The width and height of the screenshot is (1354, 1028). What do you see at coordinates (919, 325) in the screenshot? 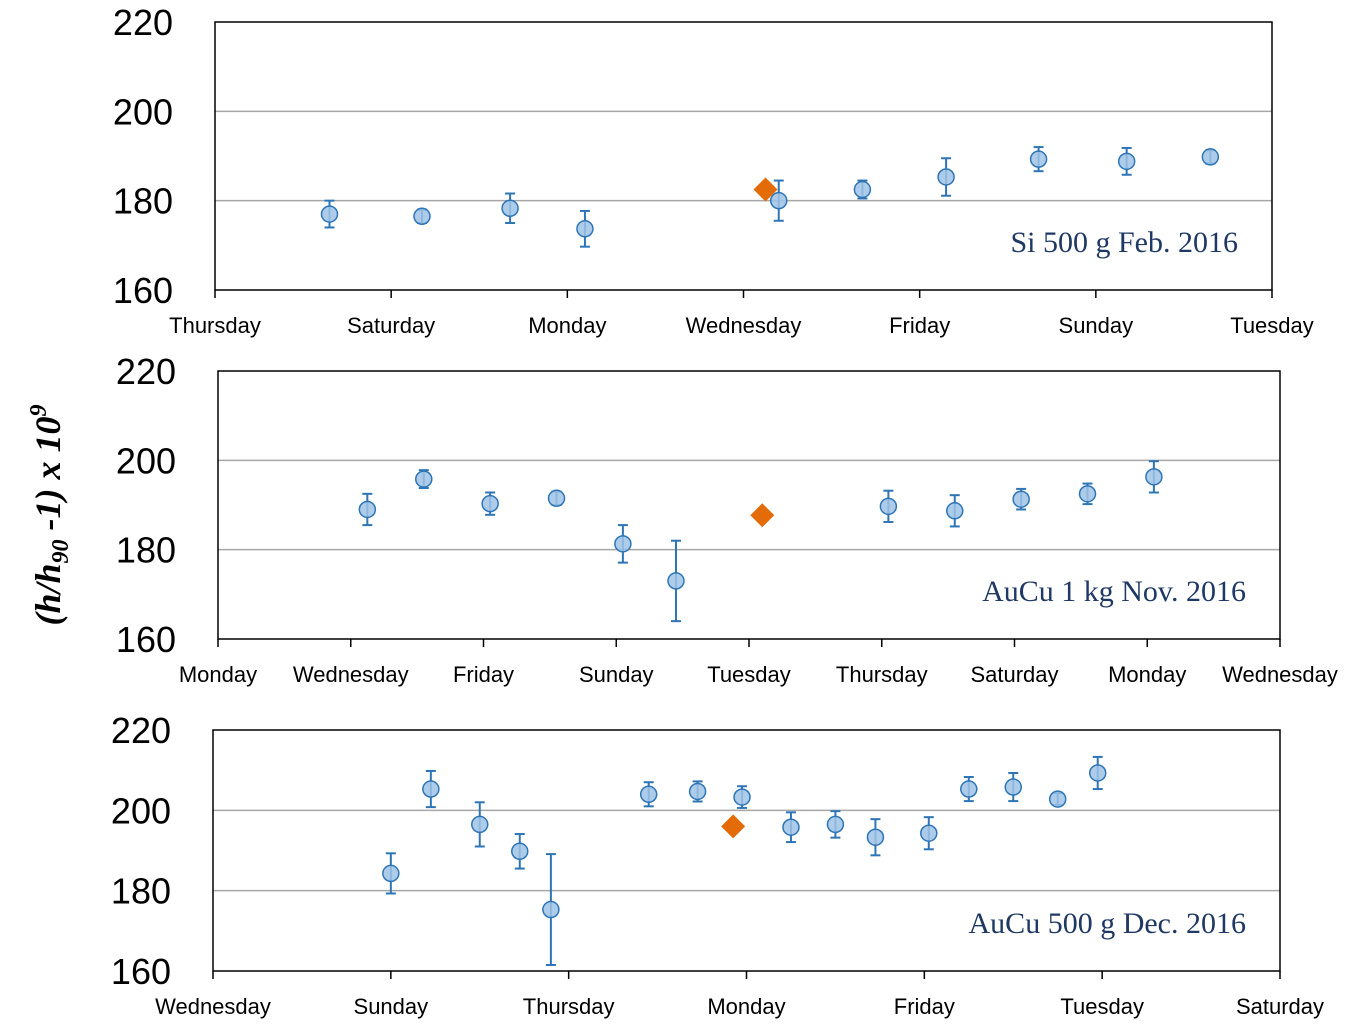
I see `x-tick-label: Friday` at bounding box center [919, 325].